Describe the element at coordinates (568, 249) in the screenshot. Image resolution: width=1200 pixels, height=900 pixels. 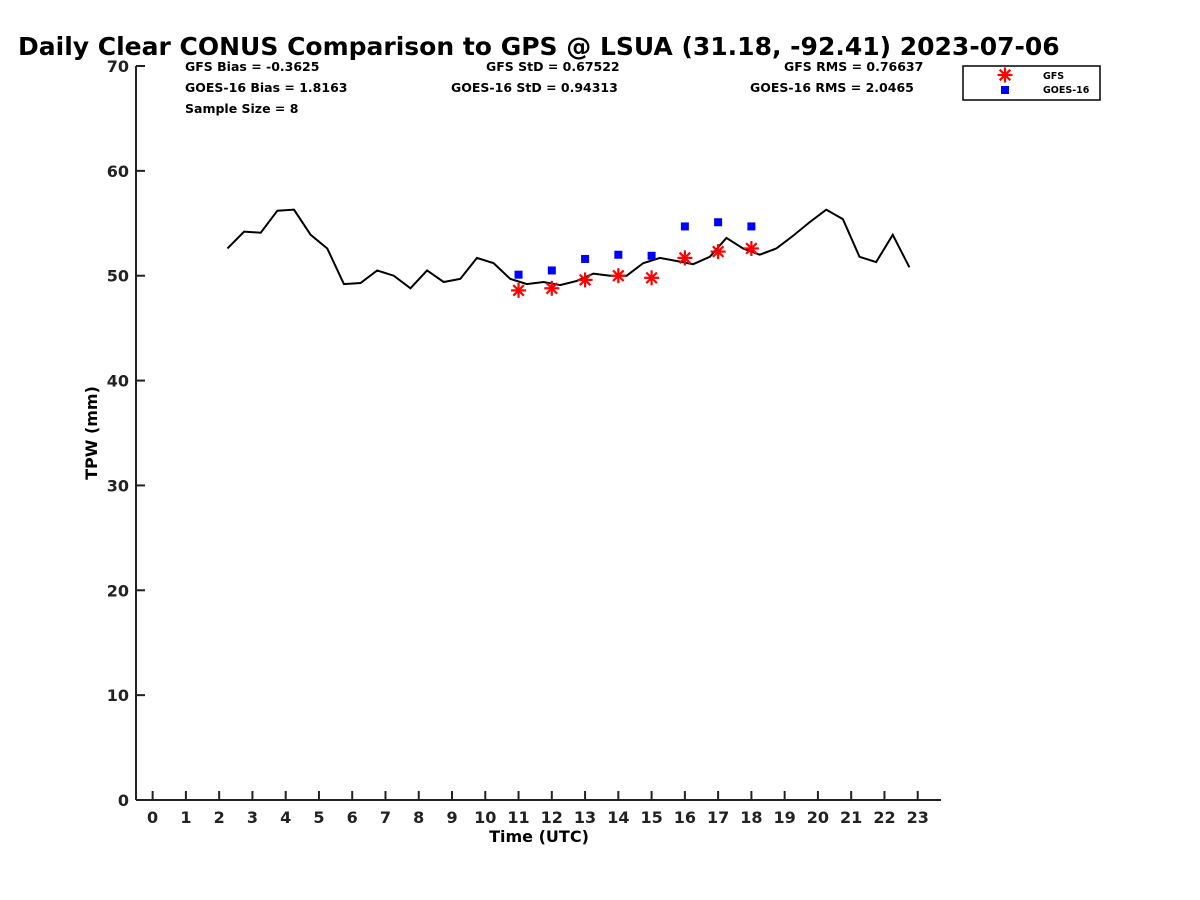
I see `gps-line` at that location.